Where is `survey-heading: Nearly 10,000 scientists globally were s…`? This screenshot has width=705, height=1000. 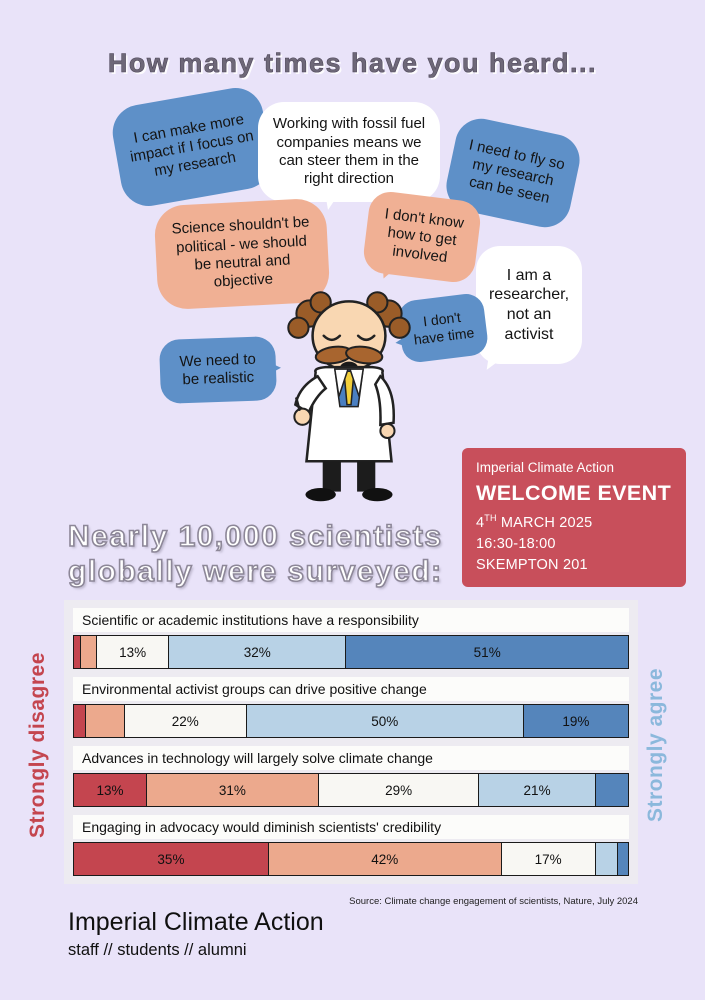 survey-heading: Nearly 10,000 scientists globally were s… is located at coordinates (255, 554).